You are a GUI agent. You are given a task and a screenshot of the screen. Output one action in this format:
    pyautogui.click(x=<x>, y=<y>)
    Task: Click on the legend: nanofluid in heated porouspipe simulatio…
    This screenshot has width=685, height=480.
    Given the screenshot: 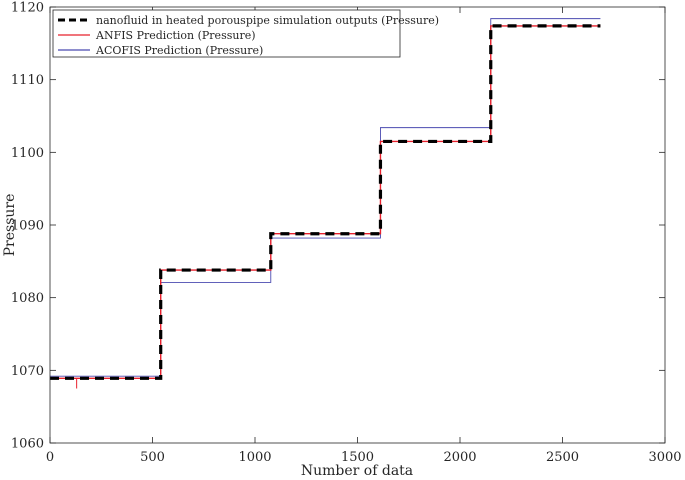 What is the action you would take?
    pyautogui.click(x=245, y=33)
    